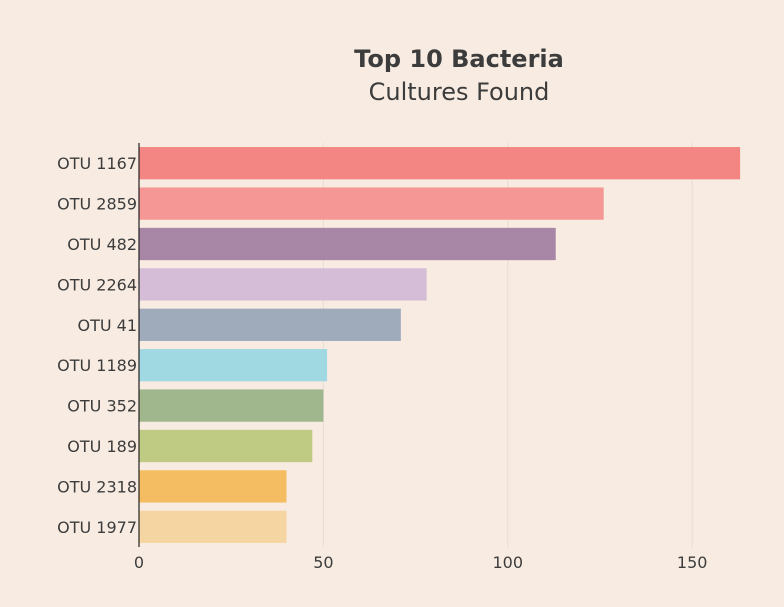 Image resolution: width=784 pixels, height=607 pixels. What do you see at coordinates (107, 325) in the screenshot?
I see `y-tick-label: OTU 41` at bounding box center [107, 325].